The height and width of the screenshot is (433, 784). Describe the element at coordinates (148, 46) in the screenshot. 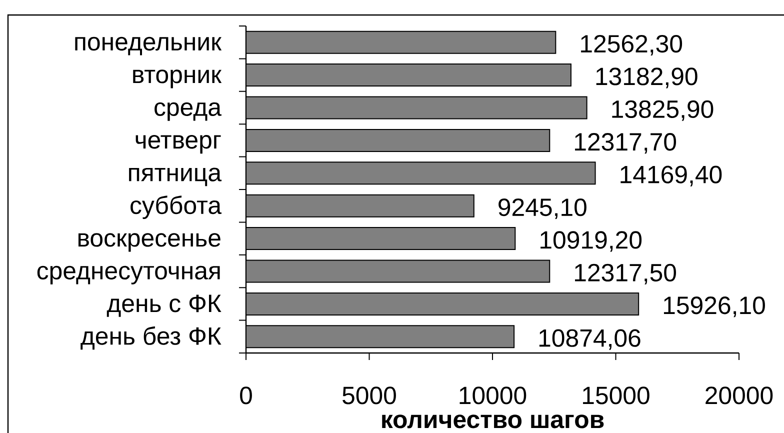

I see `y-tick-label: понедельник` at that location.